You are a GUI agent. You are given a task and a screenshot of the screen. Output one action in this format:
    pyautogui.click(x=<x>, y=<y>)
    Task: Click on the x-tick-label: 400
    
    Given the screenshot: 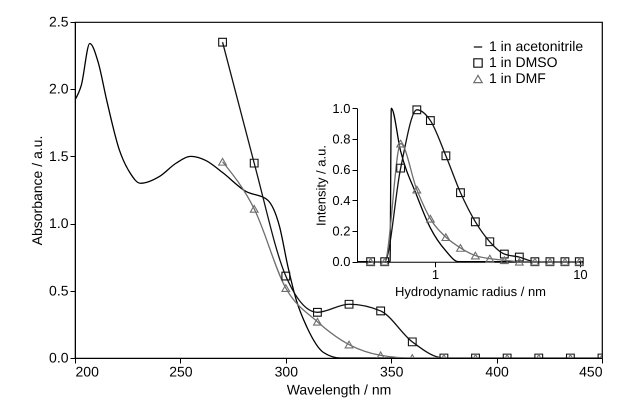 What is the action you would take?
    pyautogui.click(x=497, y=372)
    